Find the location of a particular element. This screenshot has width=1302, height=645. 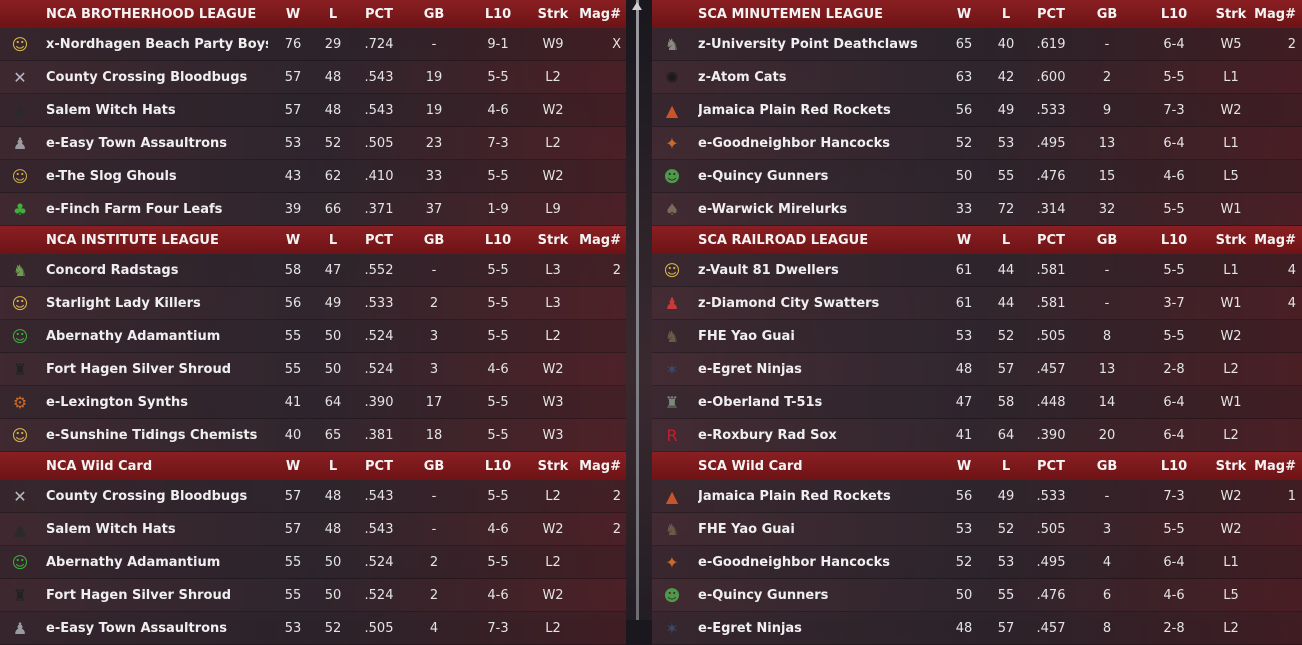

table-row: ♞ FHE Yao Guai 53 52 .505 8 5-5 W2 is located at coordinates (977, 336).